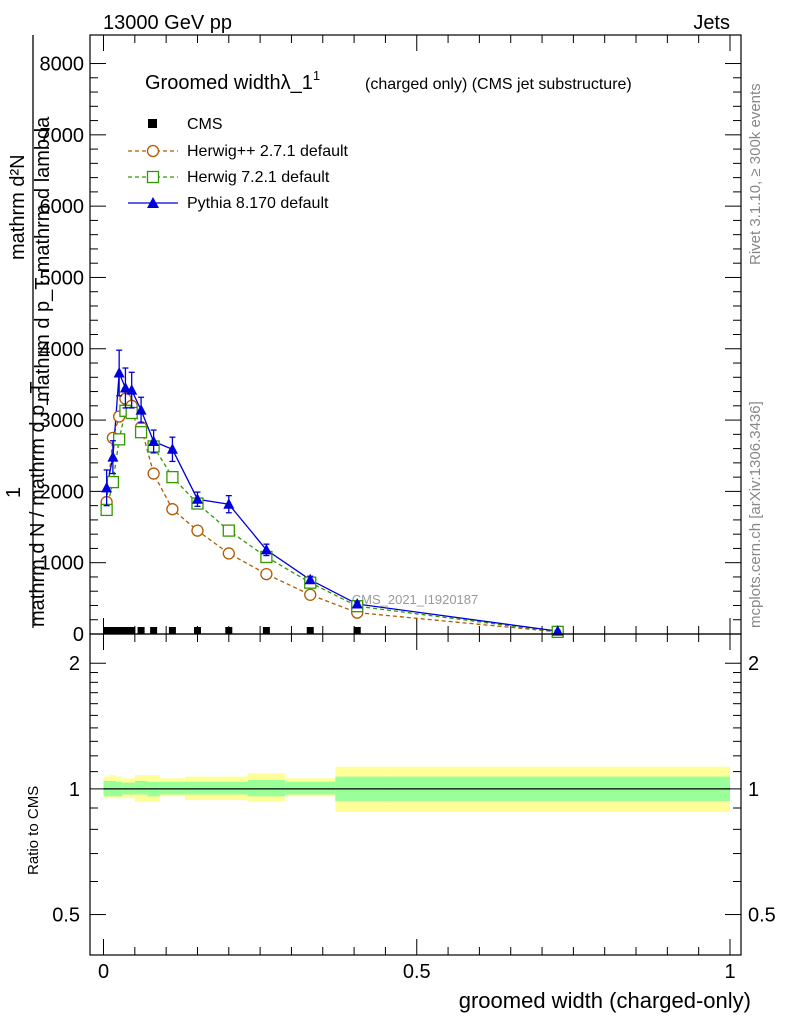 The image size is (786, 1024). What do you see at coordinates (268, 151) in the screenshot?
I see `legend-label-herwigpp: Herwig++ 2.7.1 default` at bounding box center [268, 151].